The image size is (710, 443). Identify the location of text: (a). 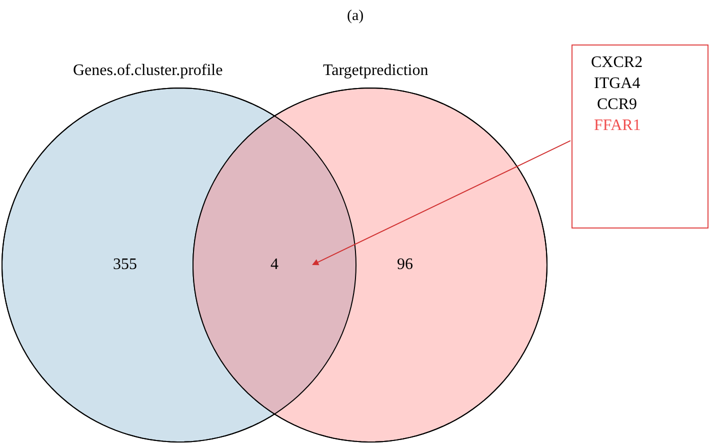
(355, 16).